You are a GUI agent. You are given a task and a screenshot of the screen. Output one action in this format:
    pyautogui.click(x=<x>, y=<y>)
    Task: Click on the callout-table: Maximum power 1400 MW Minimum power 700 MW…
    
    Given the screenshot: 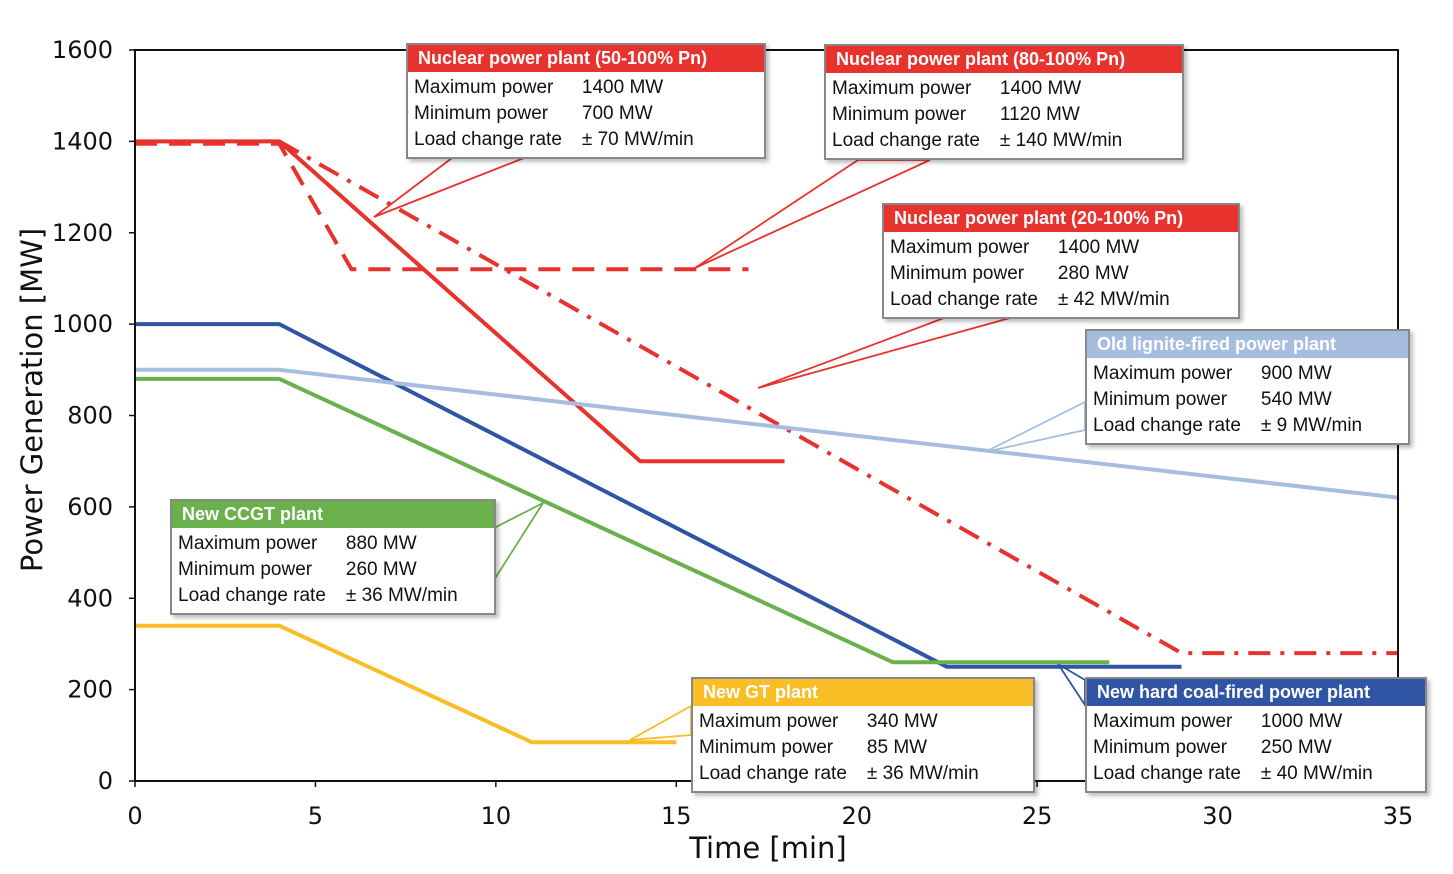 What is the action you would take?
    pyautogui.click(x=554, y=114)
    